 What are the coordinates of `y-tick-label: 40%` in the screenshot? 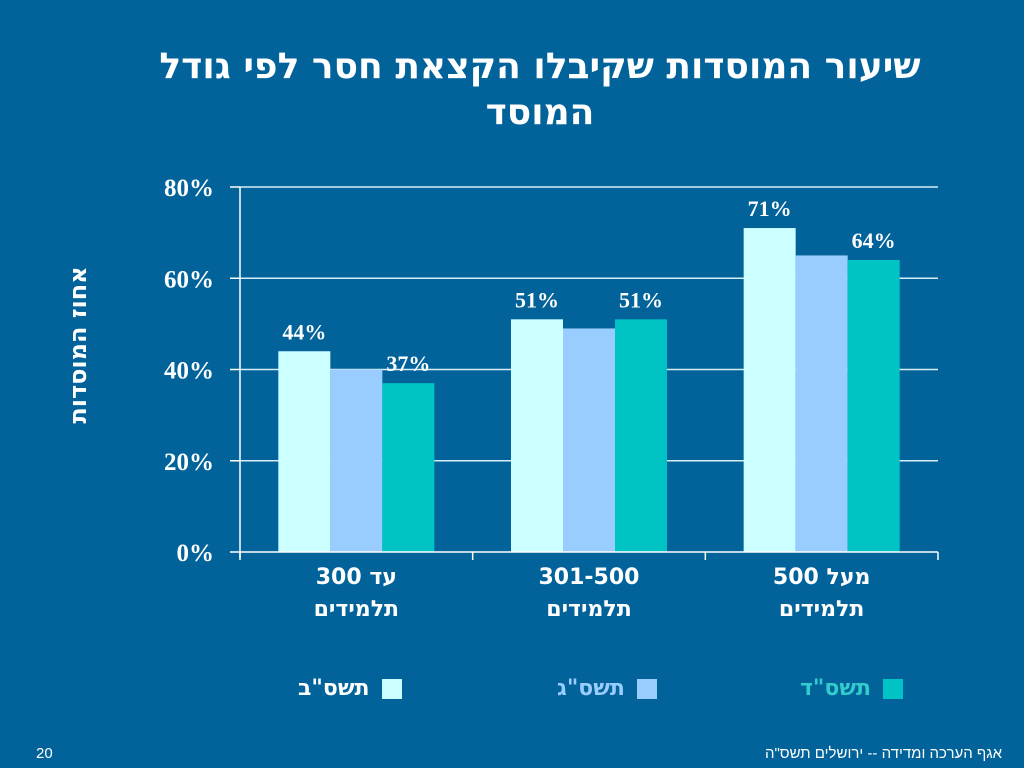 It's located at (189, 371).